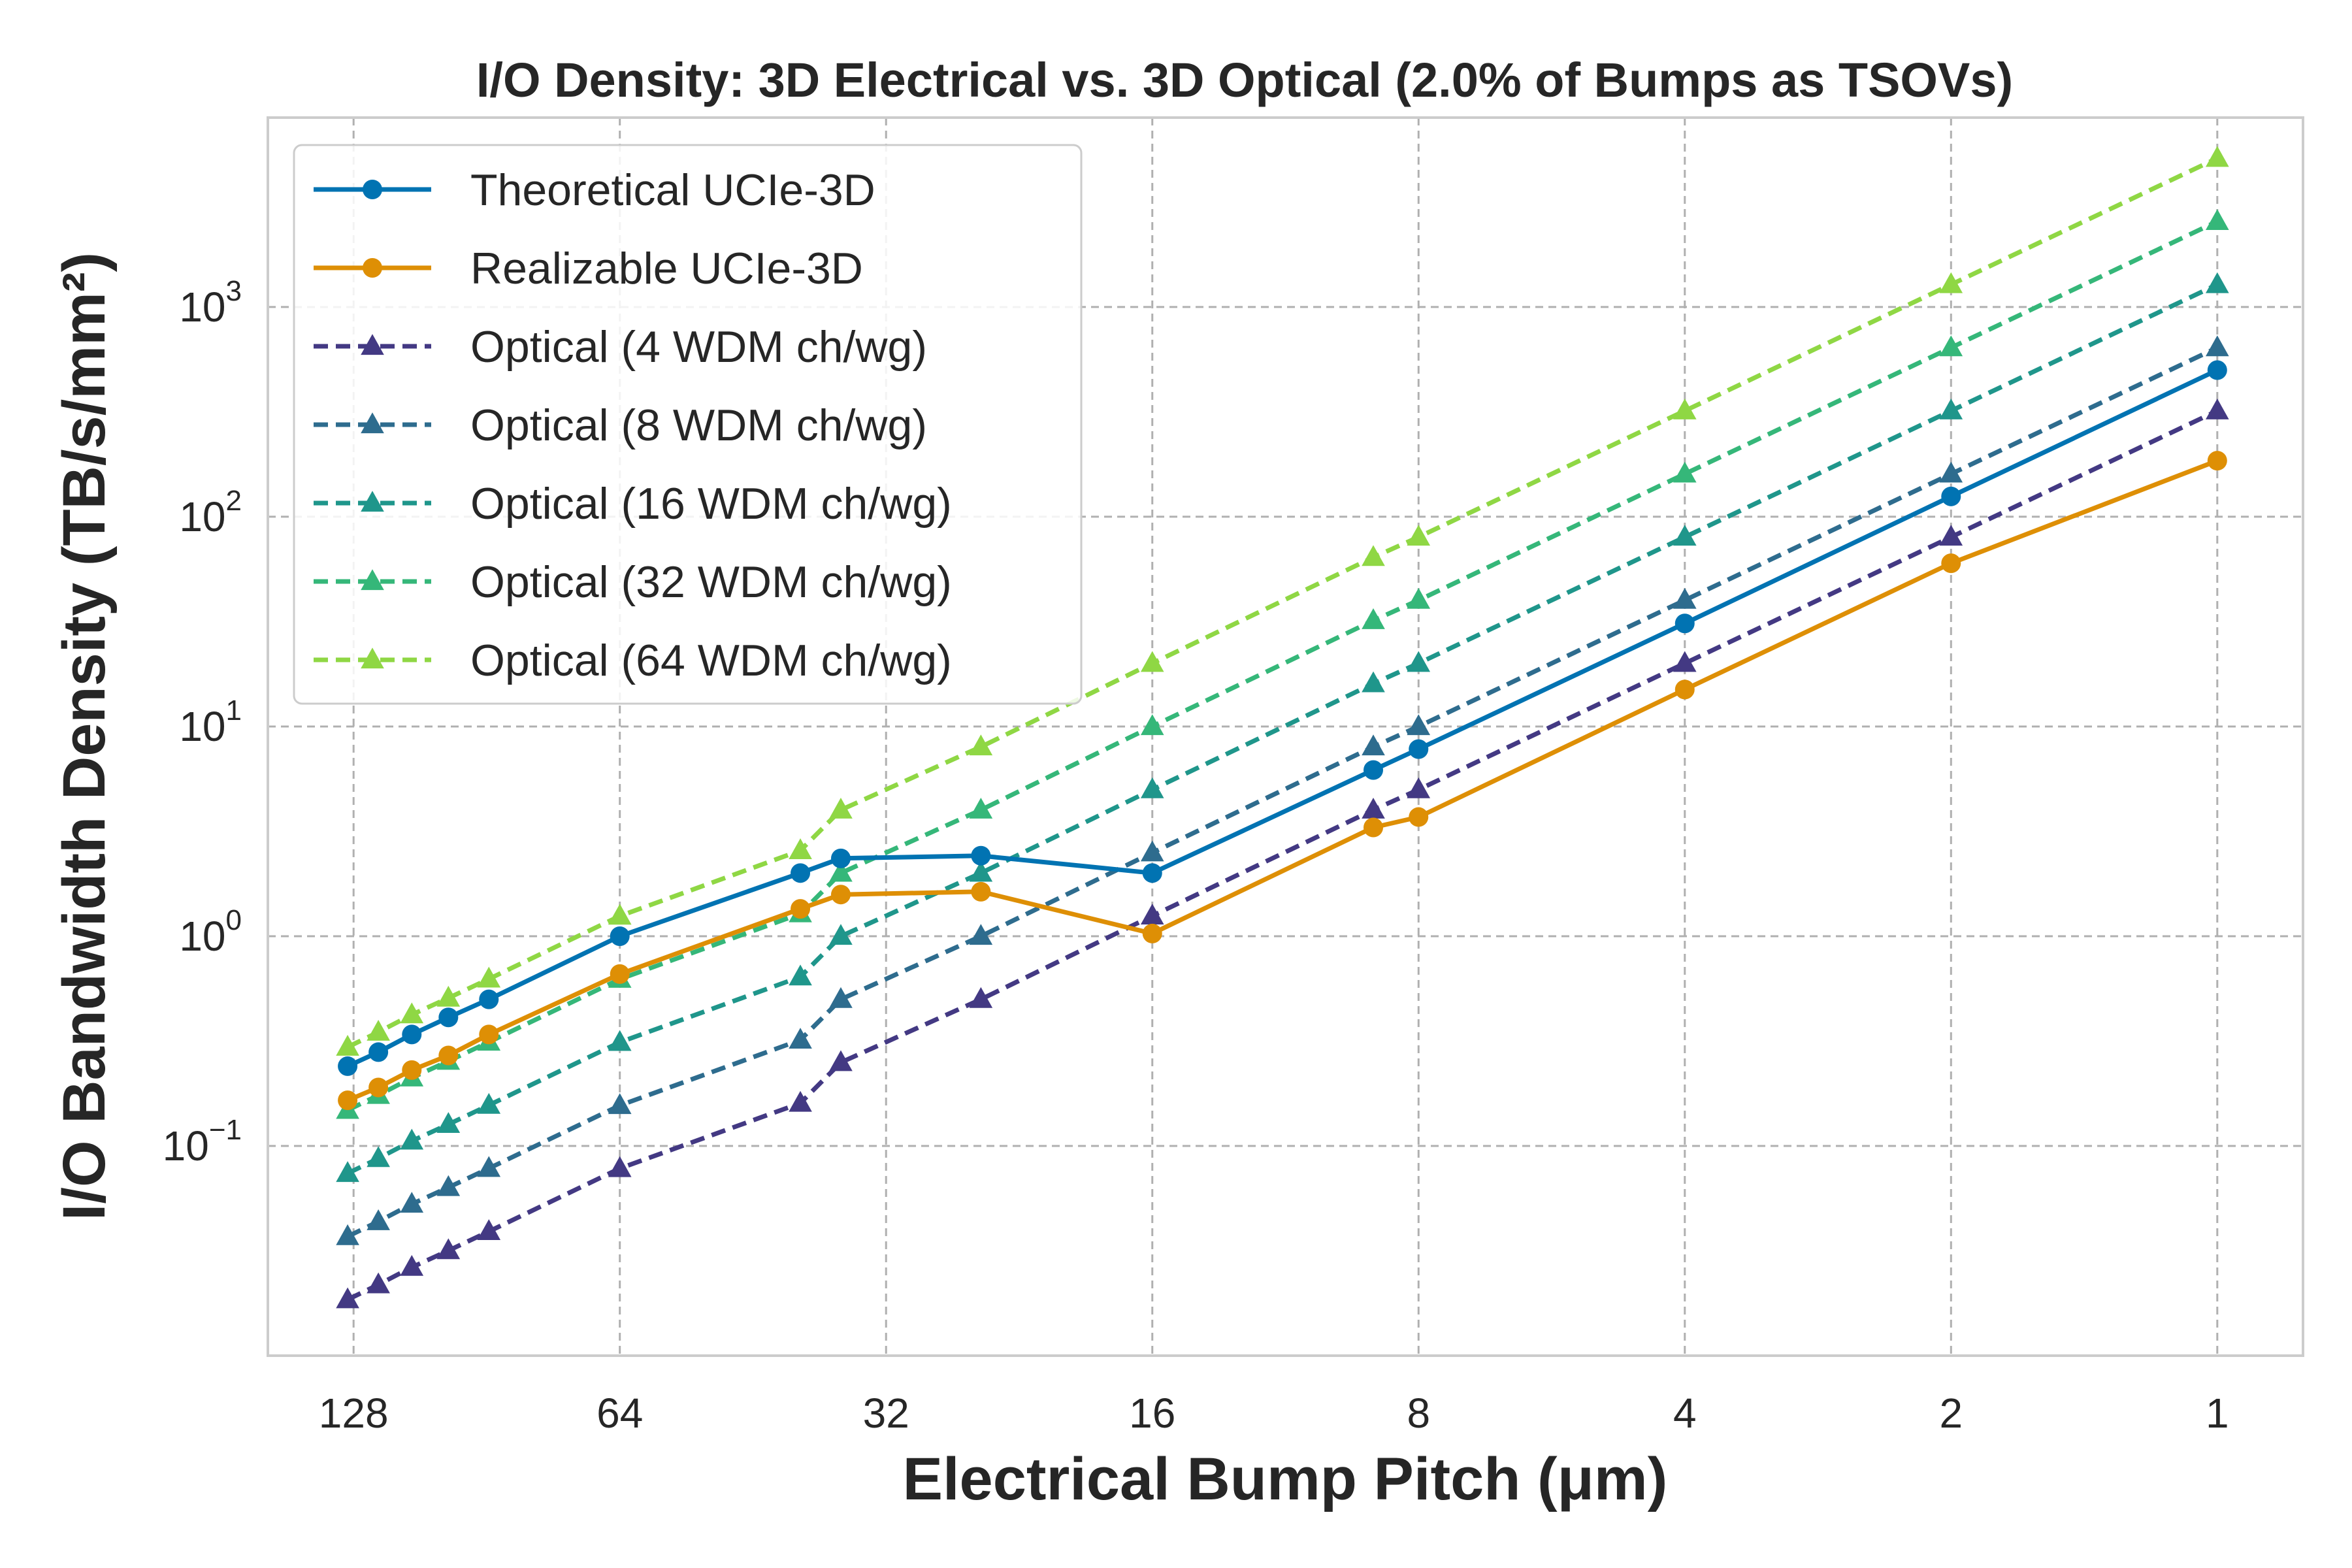 The width and height of the screenshot is (2352, 1568). What do you see at coordinates (698, 425) in the screenshot?
I see `legend-label: Optical (8 WDM ch/wg)` at bounding box center [698, 425].